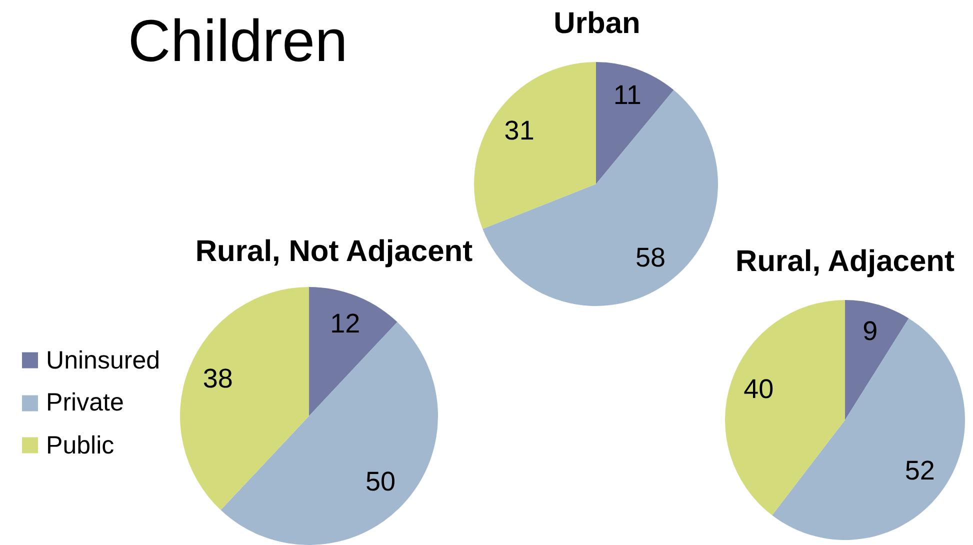  What do you see at coordinates (334, 251) in the screenshot?
I see `chart-title: Rural, Not Adjacent` at bounding box center [334, 251].